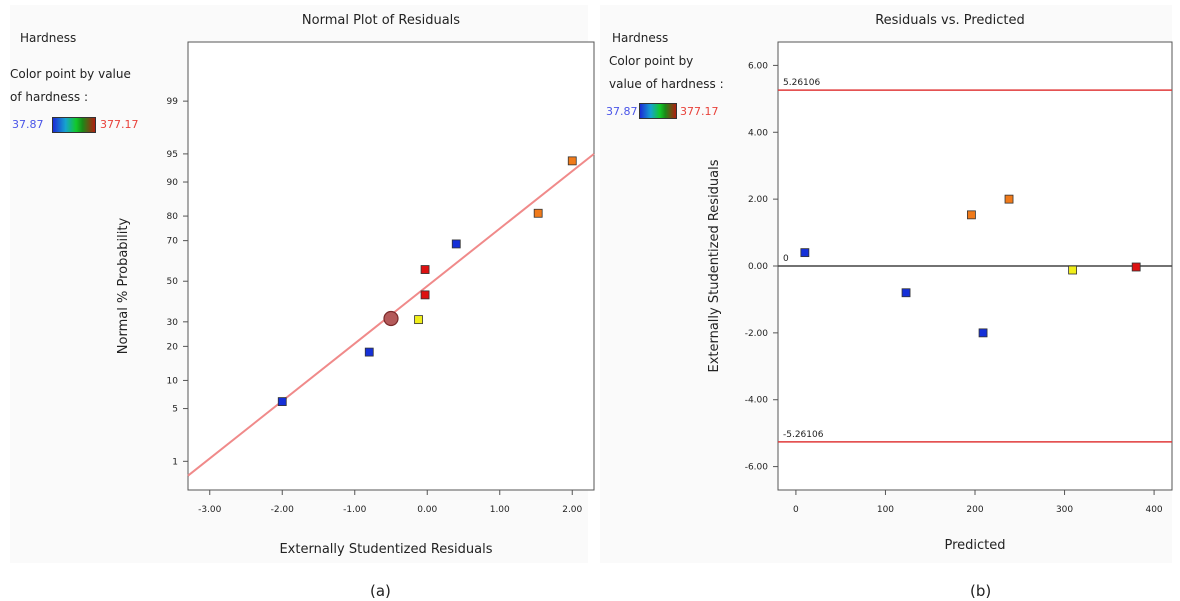 Image resolution: width=1180 pixels, height=601 pixels. I want to click on legend-a-color-bar, so click(74, 125).